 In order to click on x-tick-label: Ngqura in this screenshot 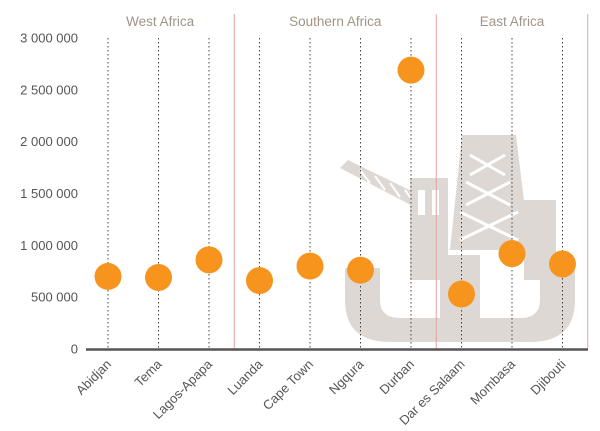, I will do `click(346, 376)`.